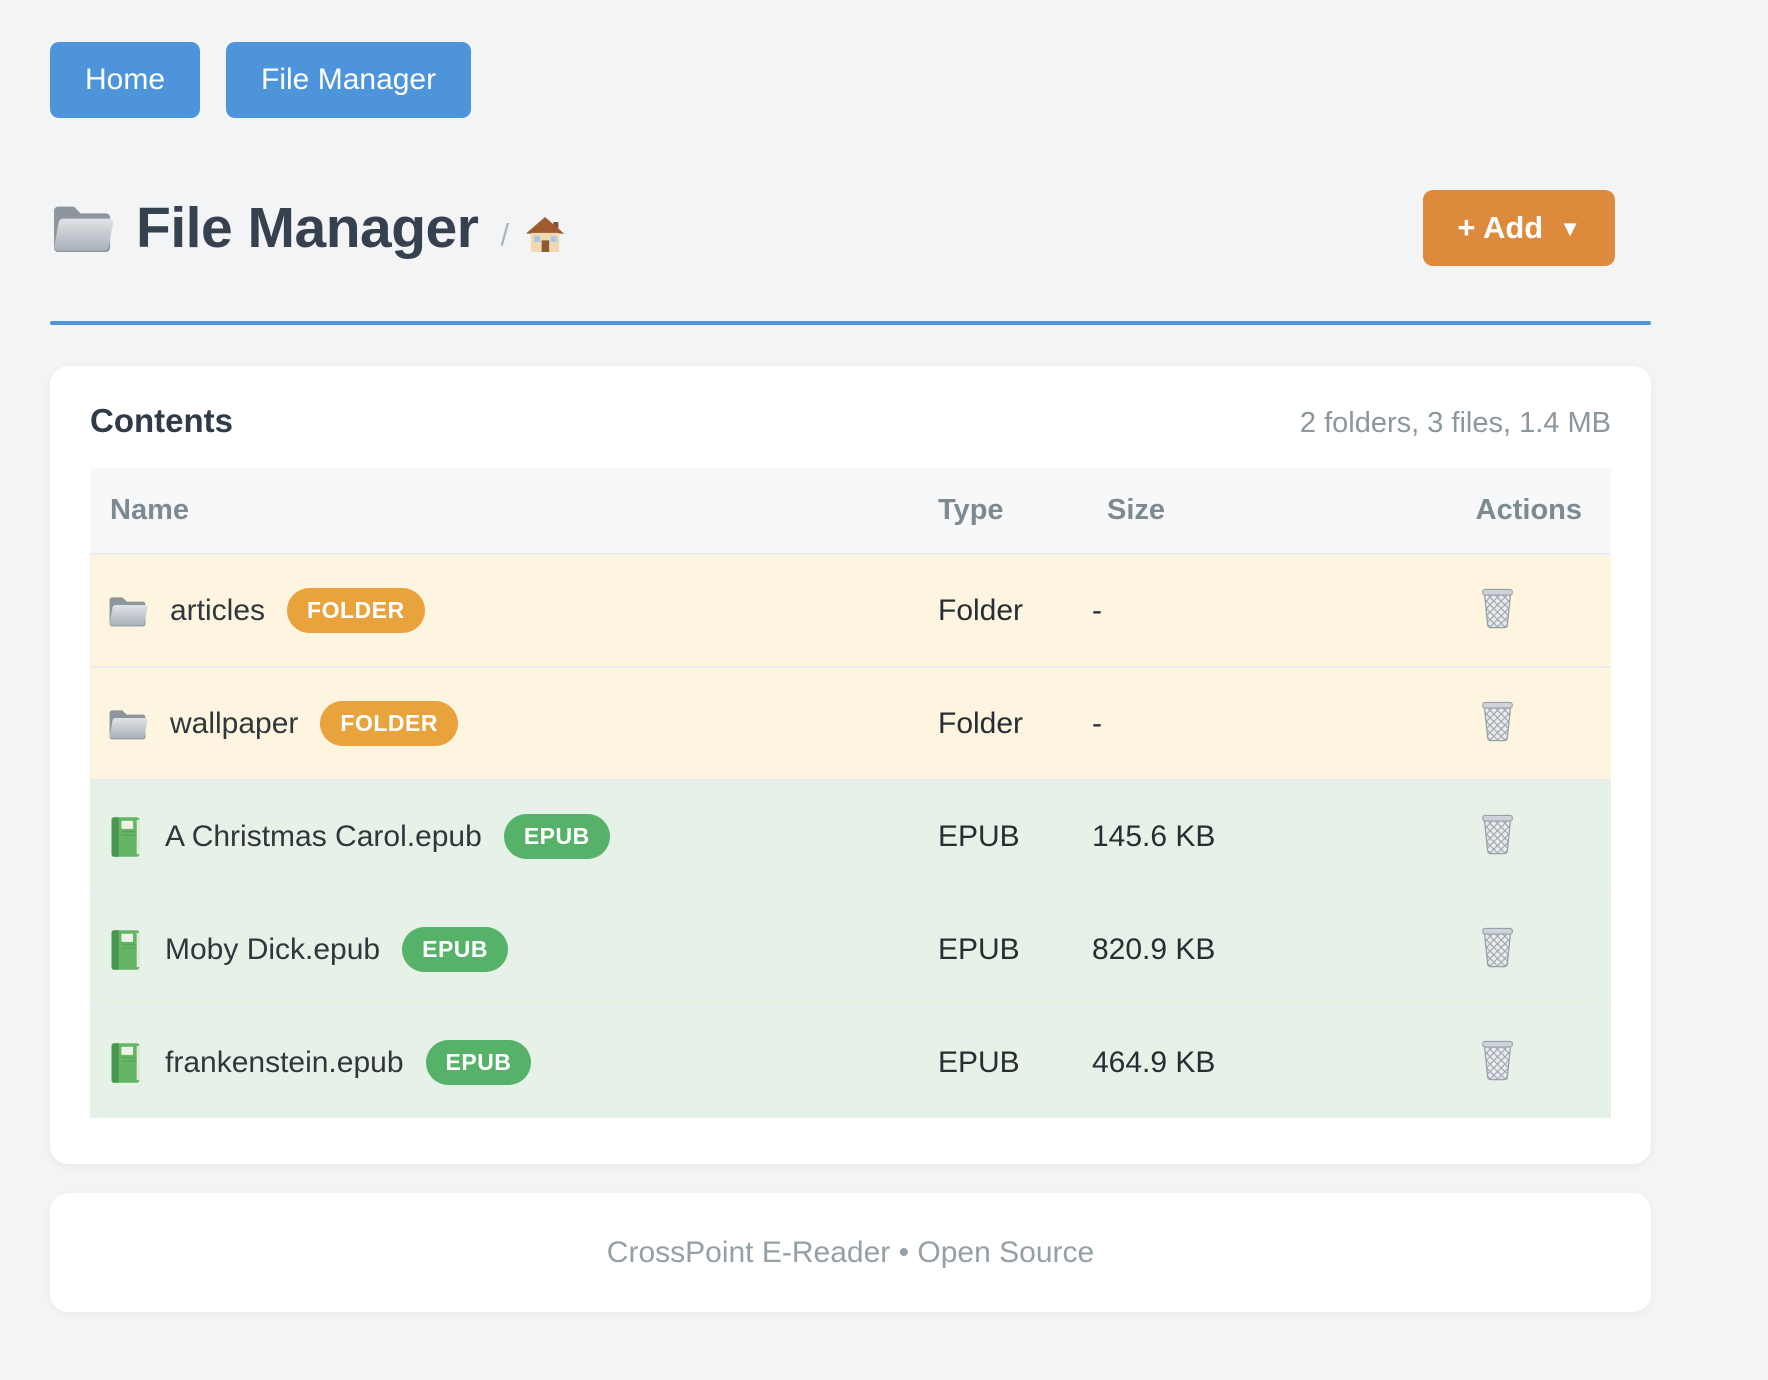  Describe the element at coordinates (850, 323) in the screenshot. I see `accent-divider` at that location.